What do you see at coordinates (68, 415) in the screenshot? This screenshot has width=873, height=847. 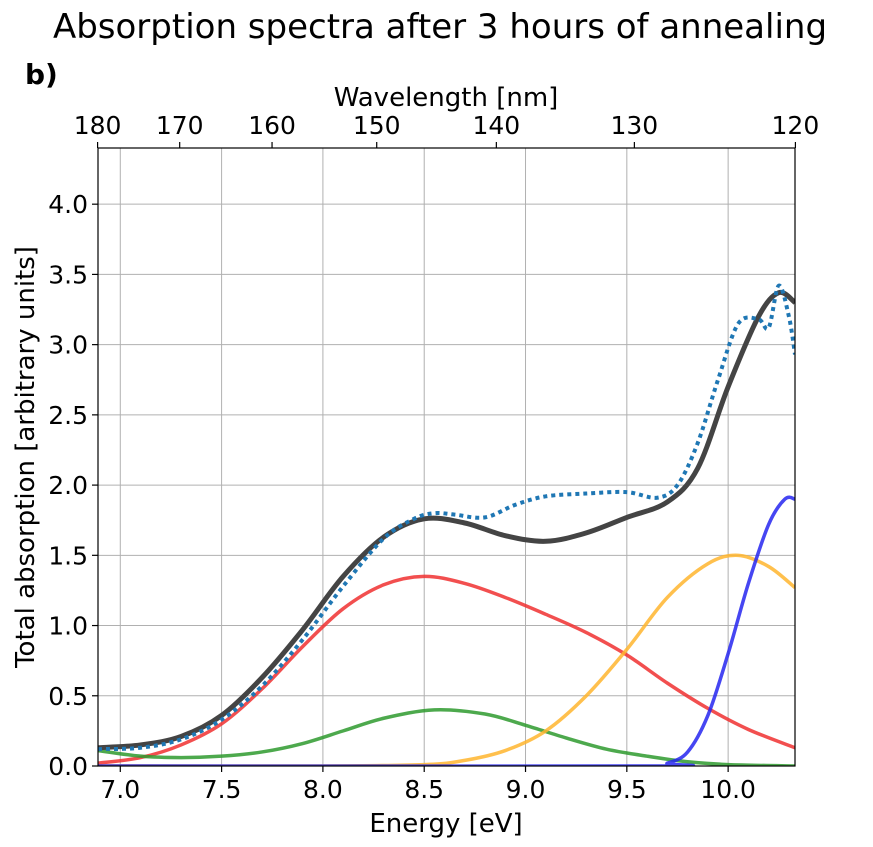 I see `y-tick-label: 2.5` at bounding box center [68, 415].